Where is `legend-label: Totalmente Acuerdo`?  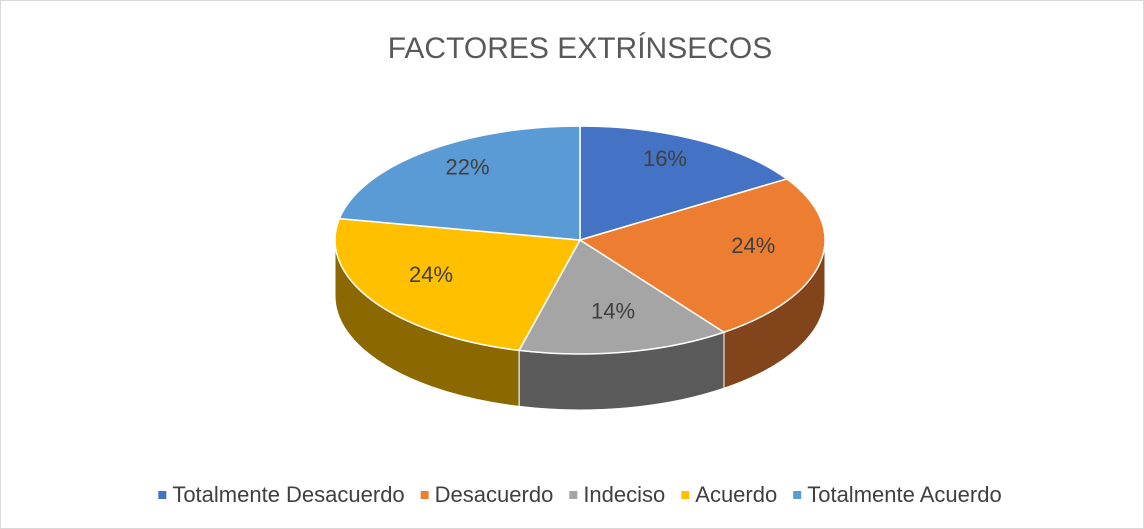
legend-label: Totalmente Acuerdo is located at coordinates (904, 494).